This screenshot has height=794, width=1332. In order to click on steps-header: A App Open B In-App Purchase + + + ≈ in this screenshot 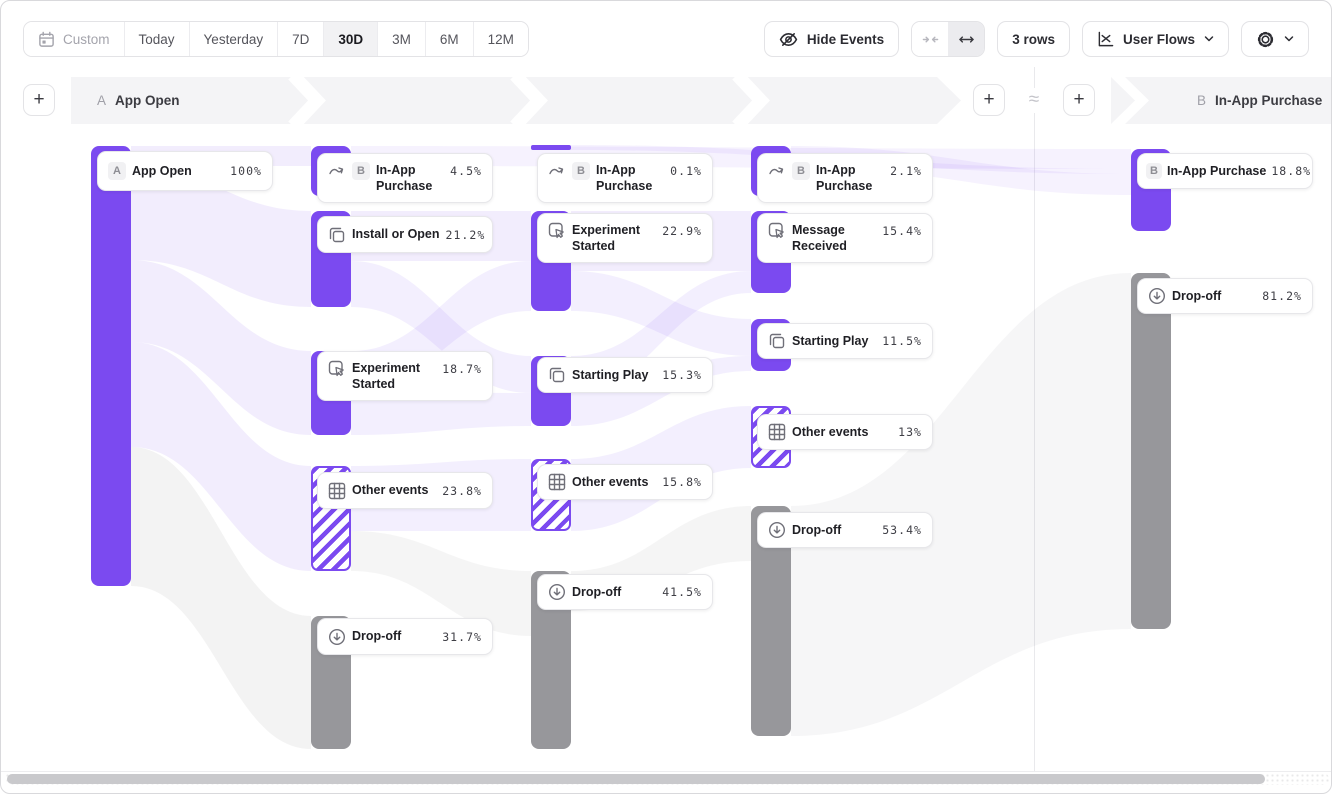, I will do `click(666, 100)`.